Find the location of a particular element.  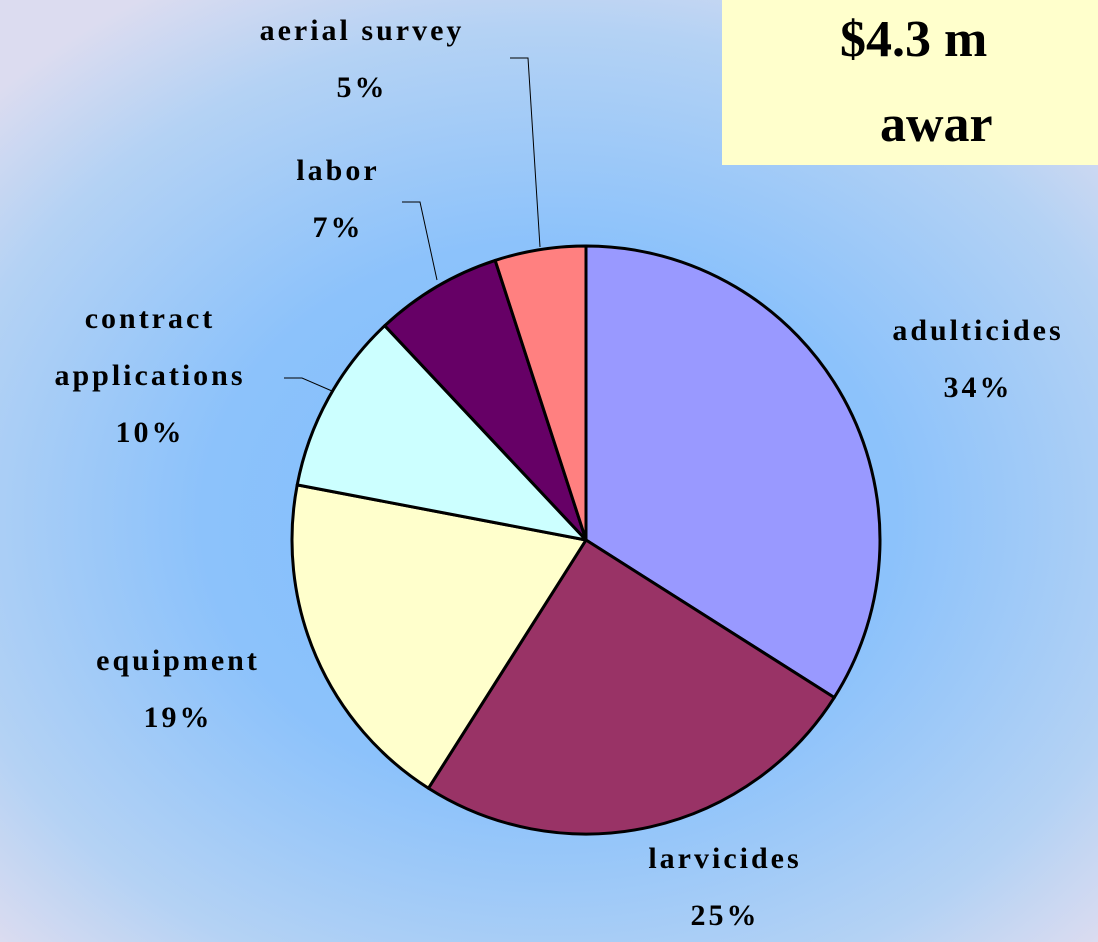

category-label: larvicides is located at coordinates (725, 858).